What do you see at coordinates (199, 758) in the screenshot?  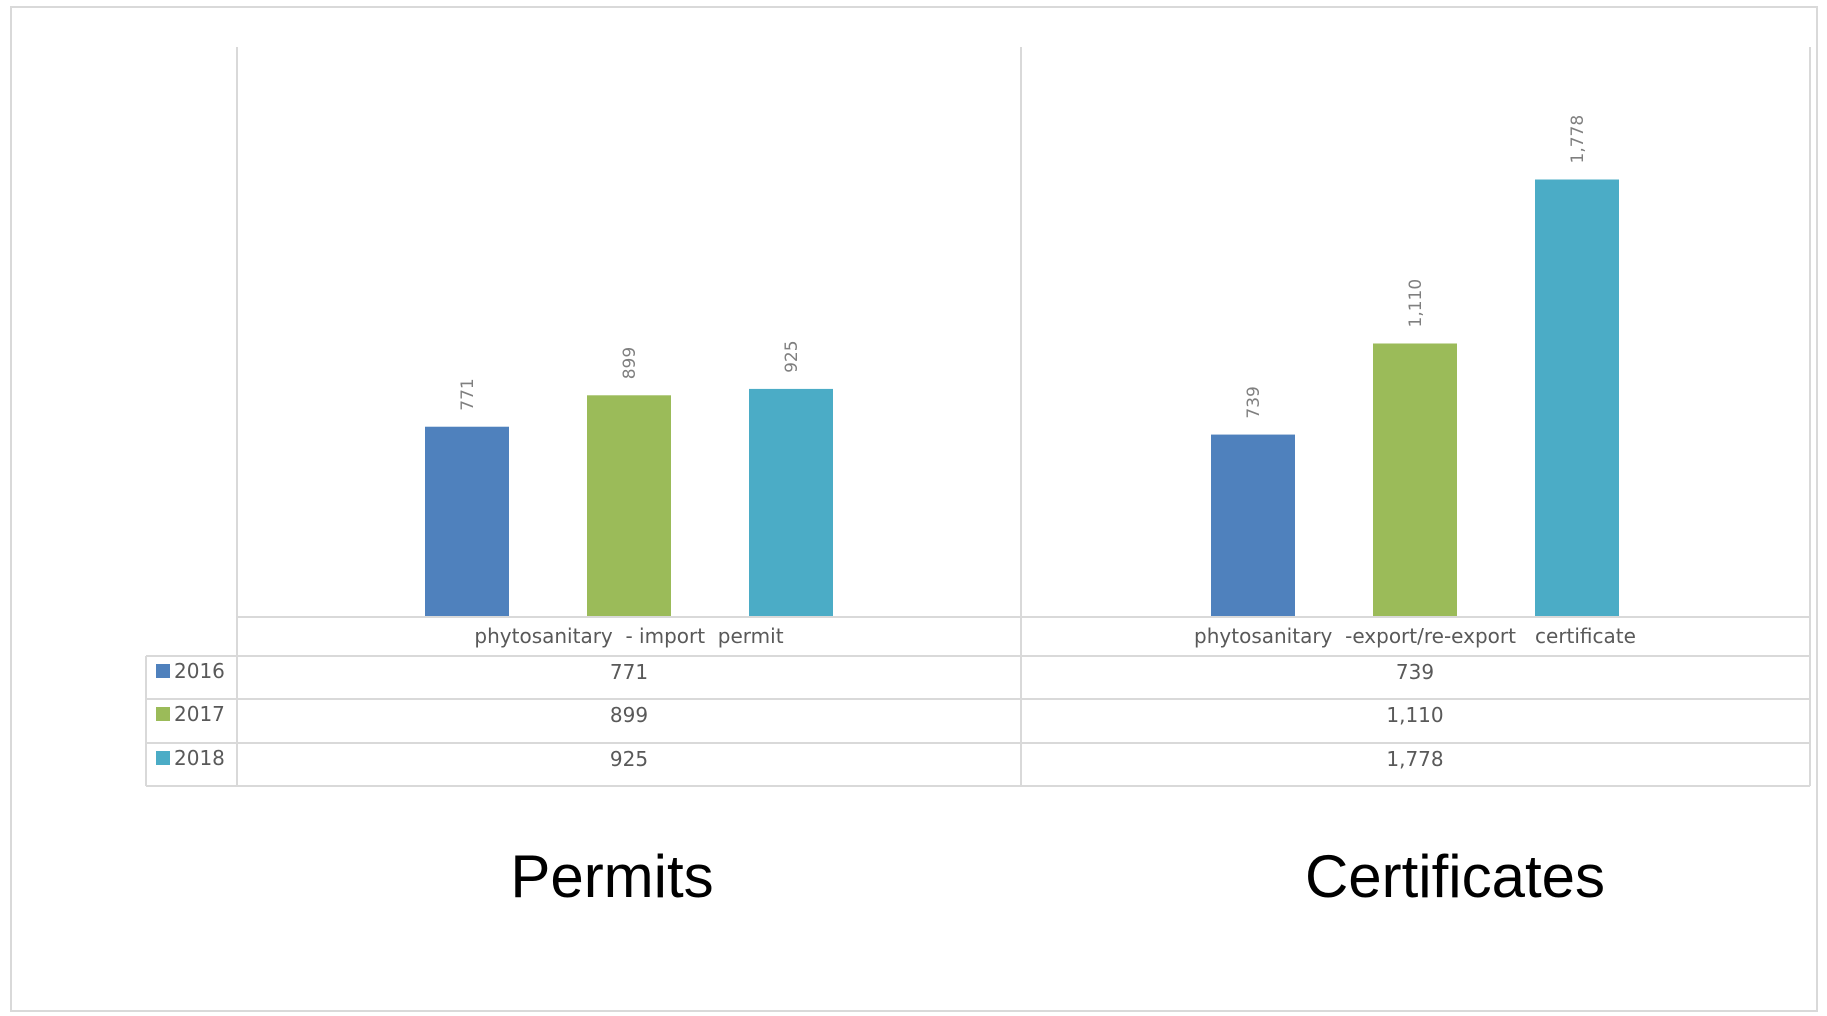 I see `legend-label-2018: 2018` at bounding box center [199, 758].